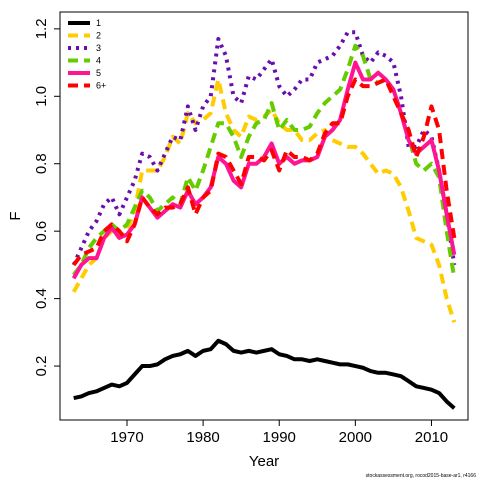 This screenshot has height=480, width=480. I want to click on x-axis-label: Year, so click(264, 461).